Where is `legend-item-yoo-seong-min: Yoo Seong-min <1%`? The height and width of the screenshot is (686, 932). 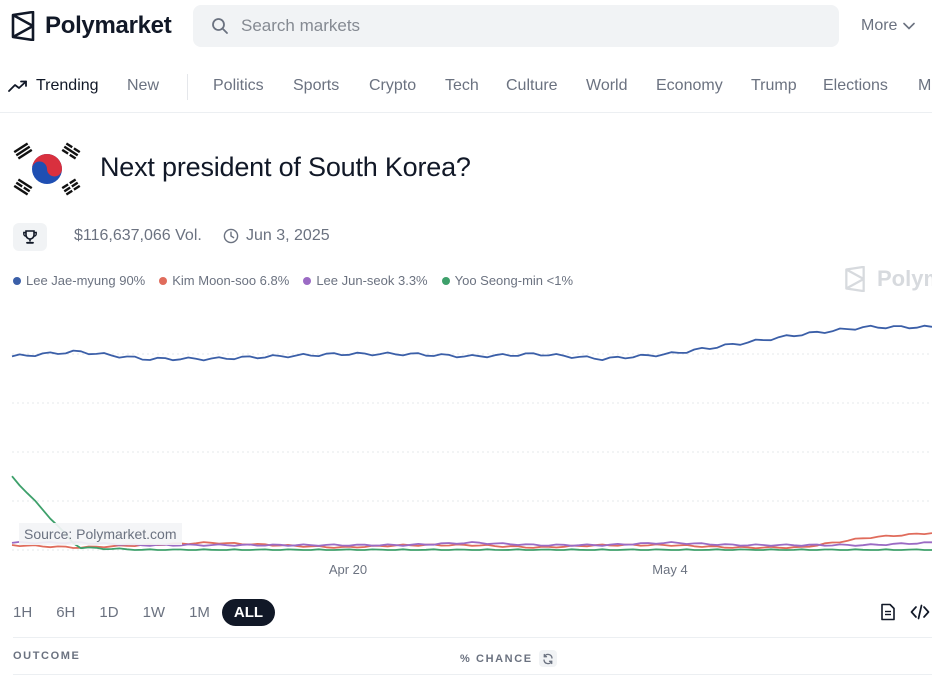 legend-item-yoo-seong-min: Yoo Seong-min <1% is located at coordinates (507, 280).